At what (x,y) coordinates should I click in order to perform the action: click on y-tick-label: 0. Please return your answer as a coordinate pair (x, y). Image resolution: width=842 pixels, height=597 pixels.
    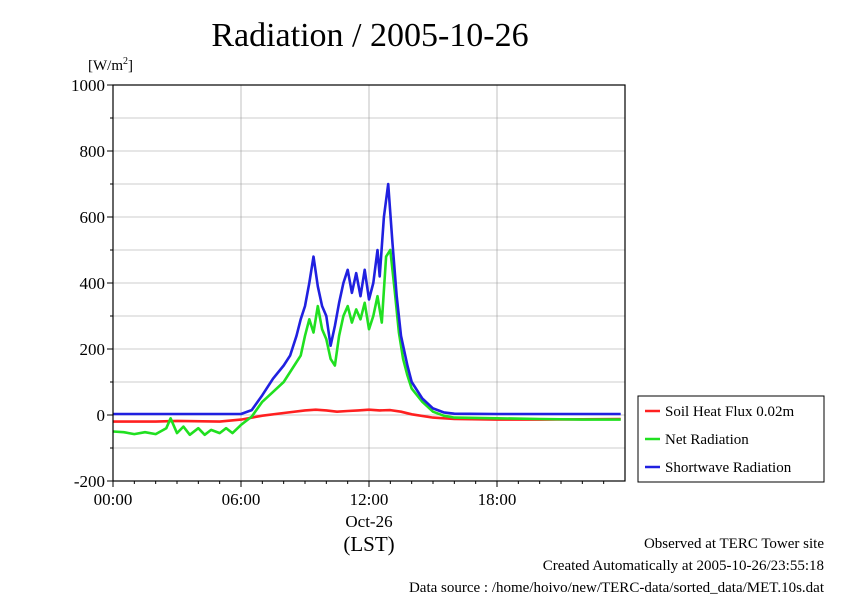
    Looking at the image, I should click on (101, 415).